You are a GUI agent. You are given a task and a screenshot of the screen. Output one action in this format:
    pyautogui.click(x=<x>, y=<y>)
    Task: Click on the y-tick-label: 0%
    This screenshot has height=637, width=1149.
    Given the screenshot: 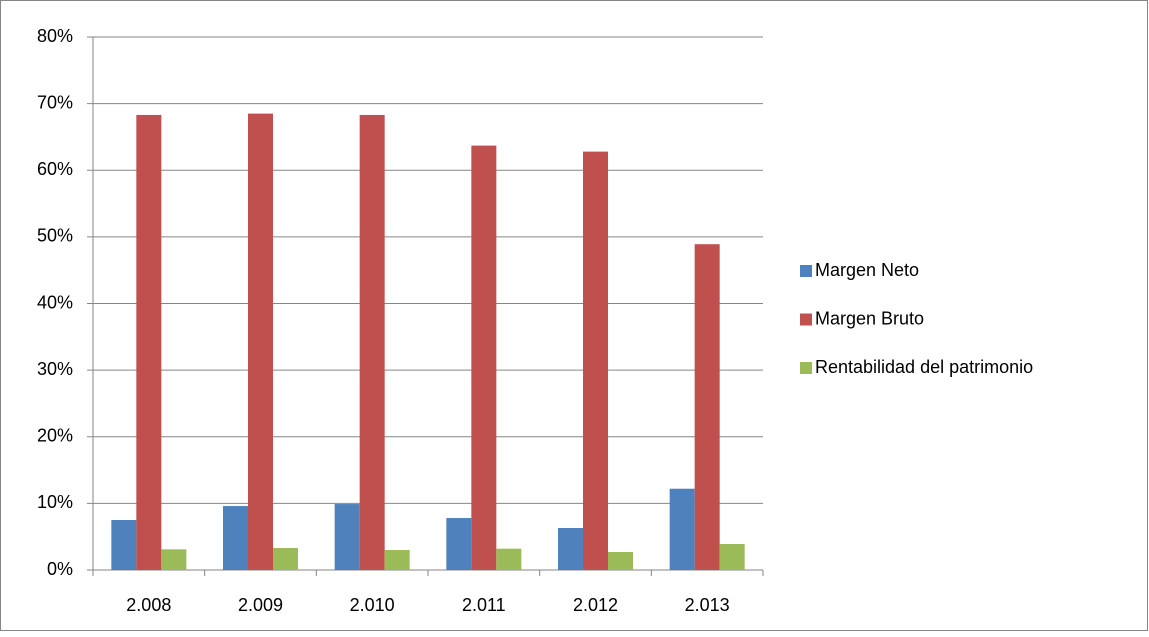 What is the action you would take?
    pyautogui.click(x=60, y=569)
    